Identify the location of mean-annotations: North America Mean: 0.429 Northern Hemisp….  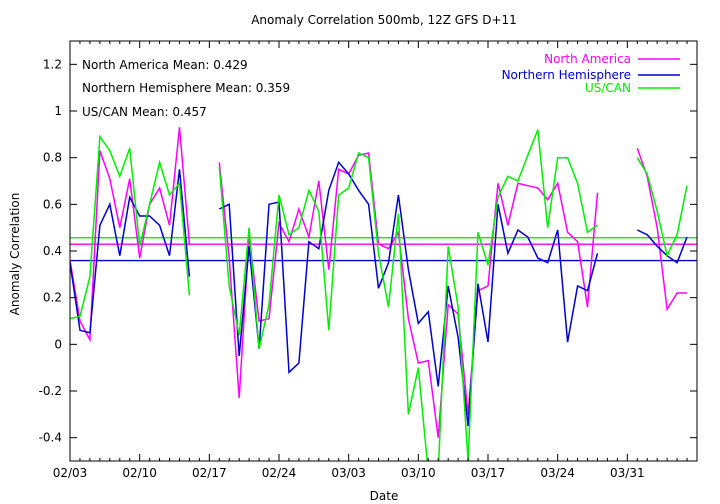
(186, 88).